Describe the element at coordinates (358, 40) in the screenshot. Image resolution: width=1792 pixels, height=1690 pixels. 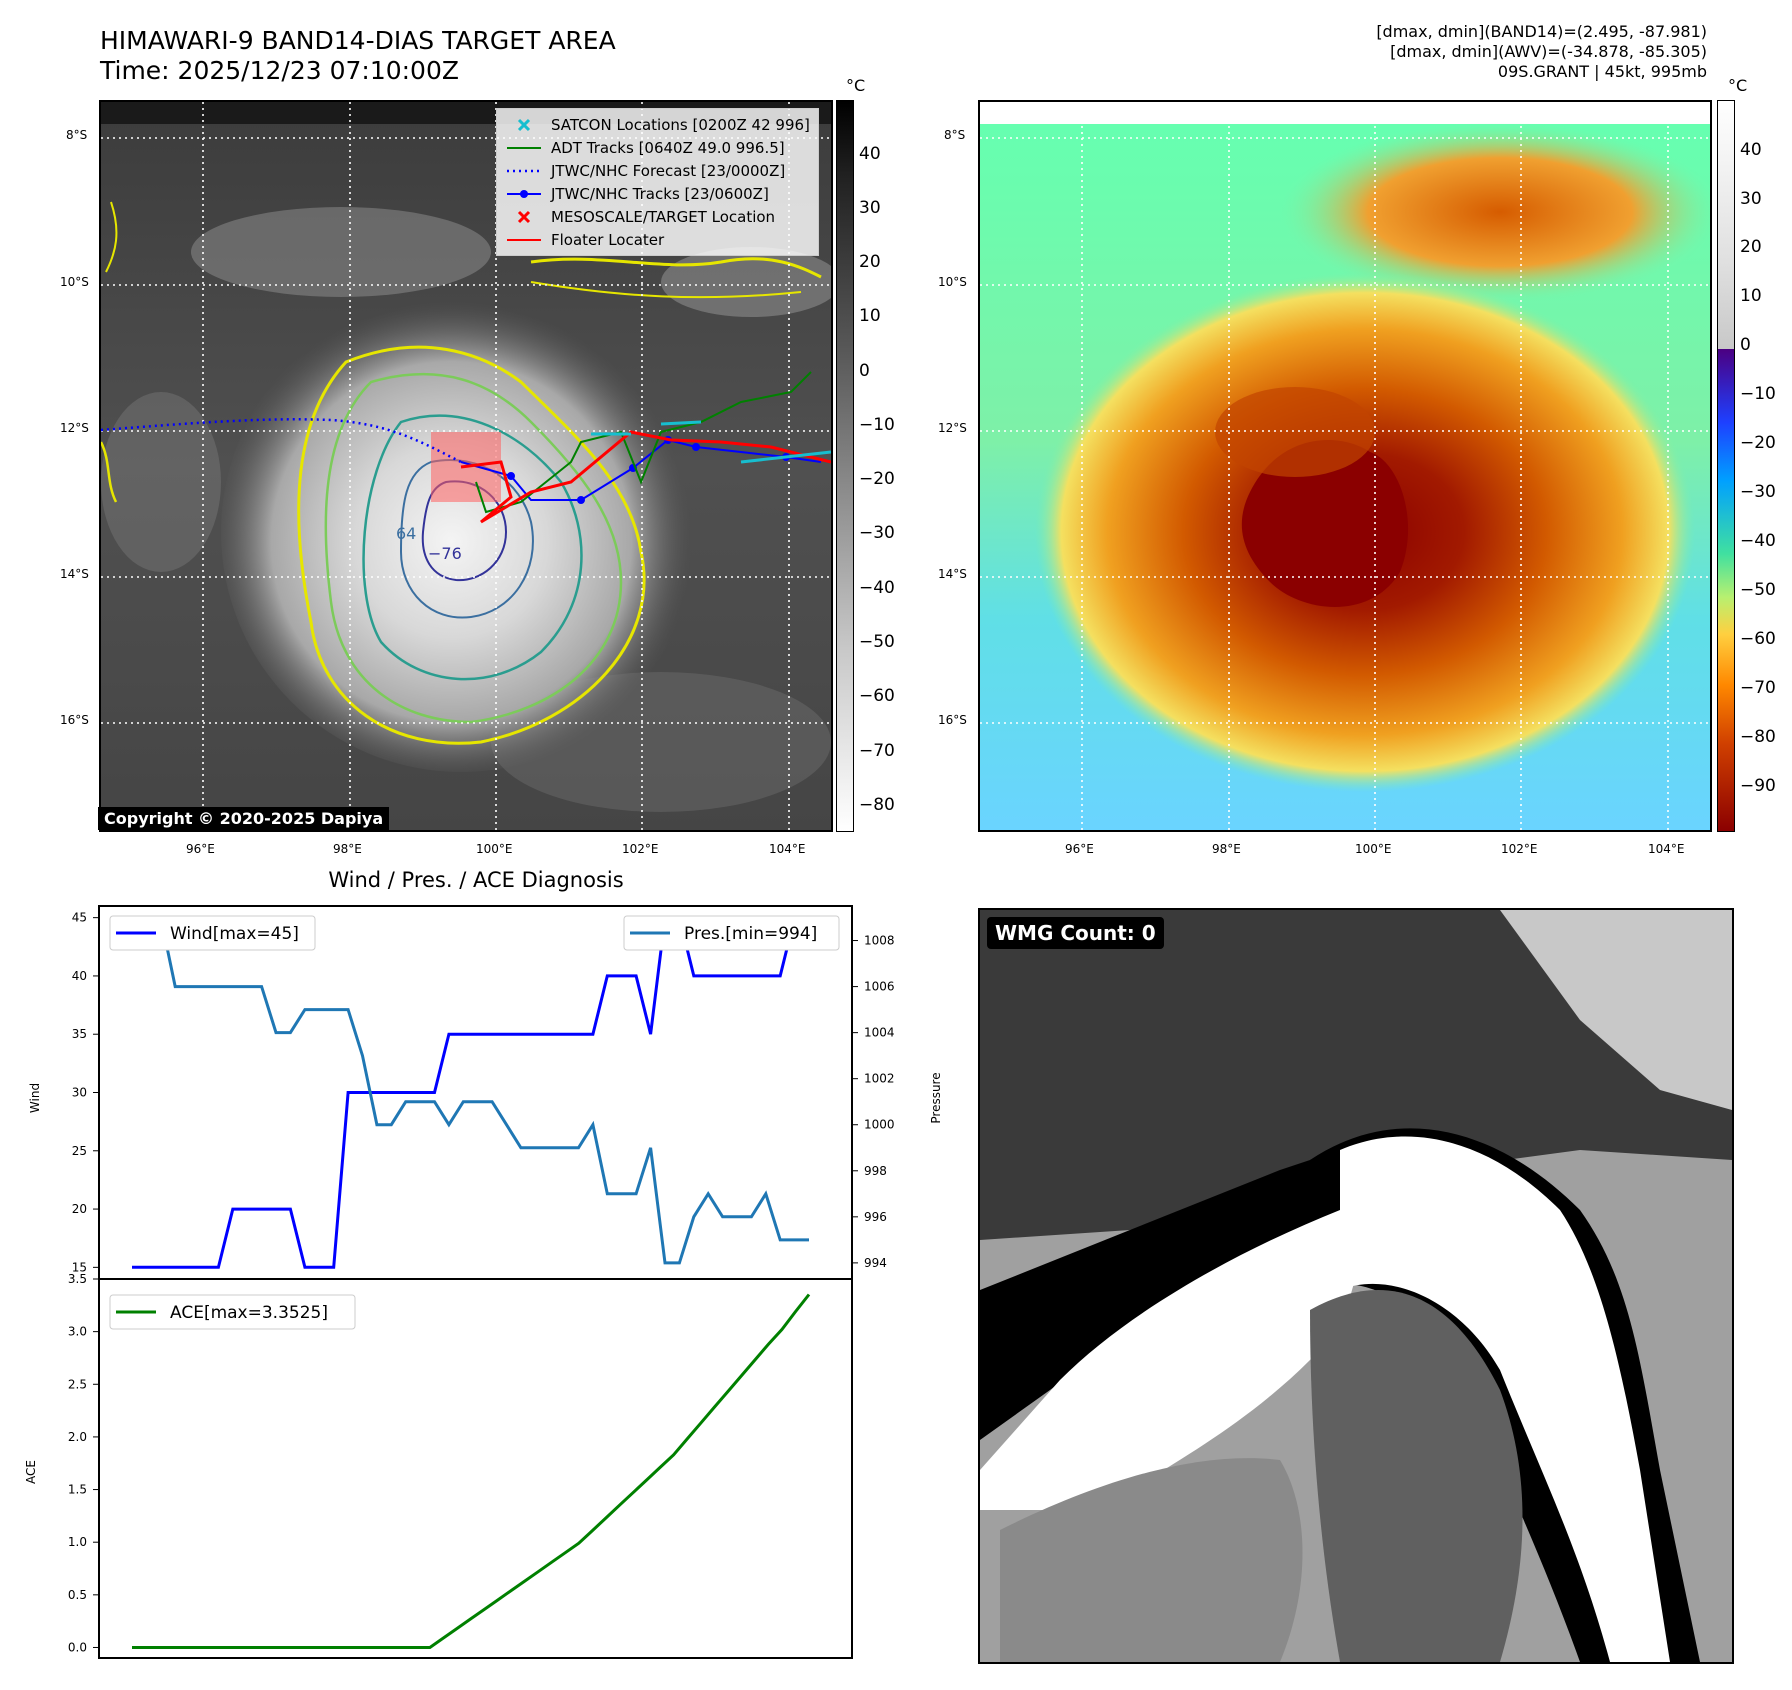
I see `title-line-1: HIMAWARI-9 BAND14-DIAS TARGET AREA` at that location.